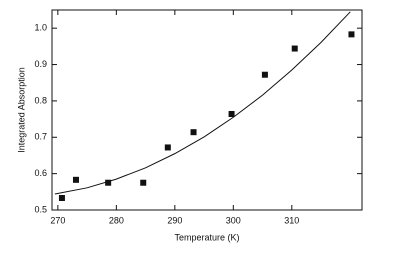 The width and height of the screenshot is (404, 257). What do you see at coordinates (174, 220) in the screenshot?
I see `x-tick-label: 290` at bounding box center [174, 220].